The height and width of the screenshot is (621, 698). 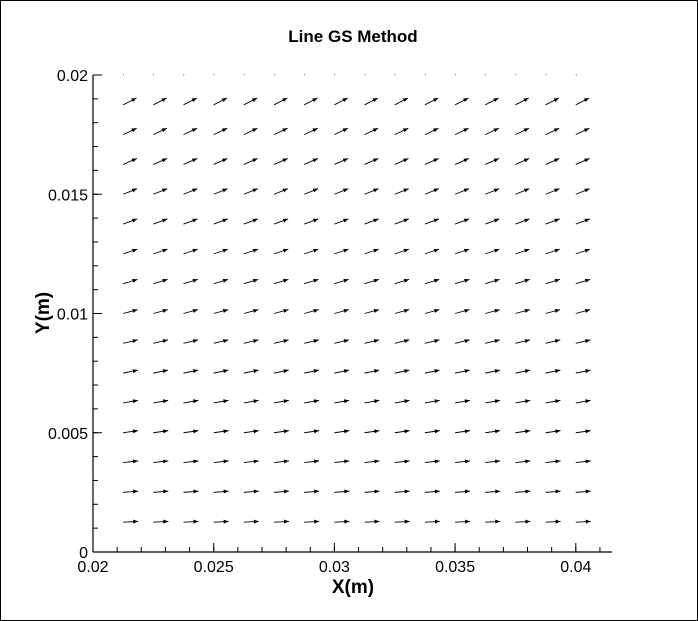 What do you see at coordinates (334, 567) in the screenshot?
I see `x-tick-label: 0.03` at bounding box center [334, 567].